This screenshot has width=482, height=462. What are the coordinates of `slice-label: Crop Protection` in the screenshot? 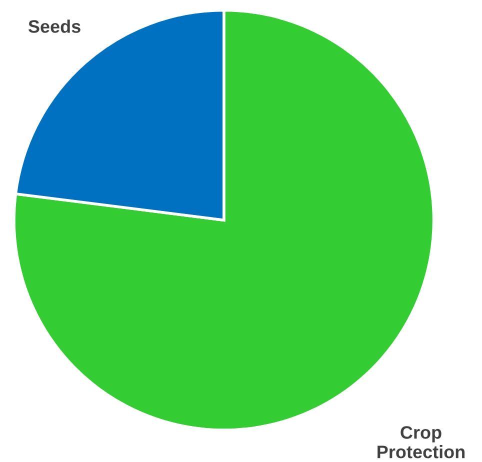 It's located at (421, 442).